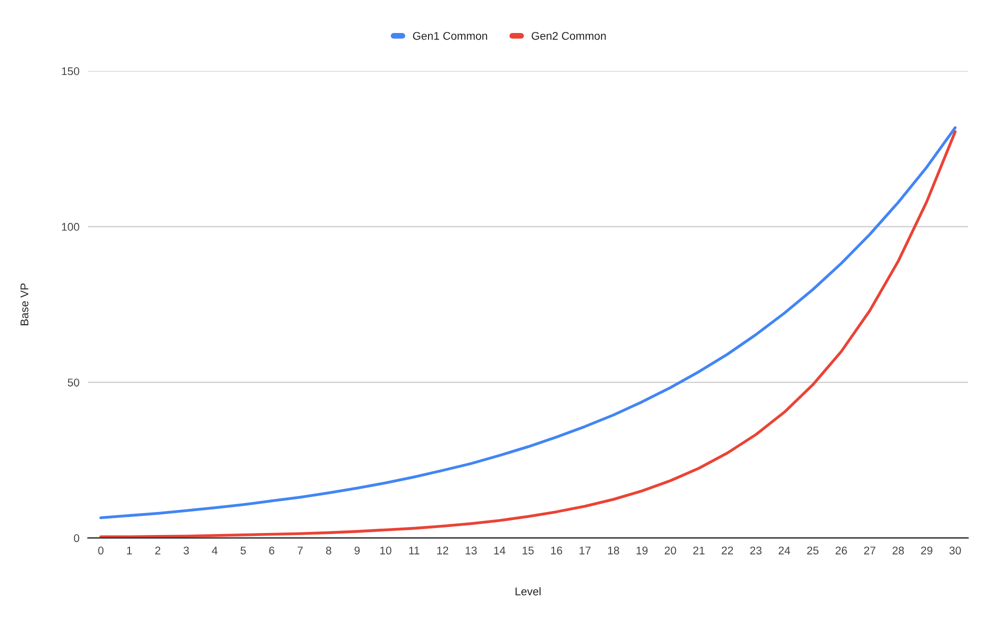  What do you see at coordinates (926, 550) in the screenshot?
I see `x-tick-label: 29` at bounding box center [926, 550].